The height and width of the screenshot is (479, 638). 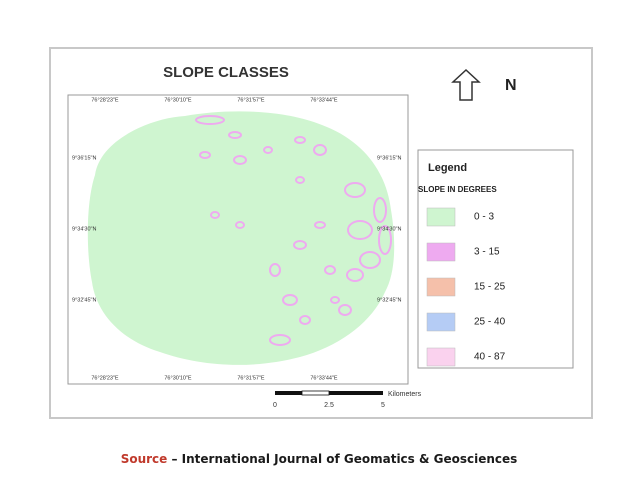 I want to click on scale-label: 5, so click(x=383, y=405).